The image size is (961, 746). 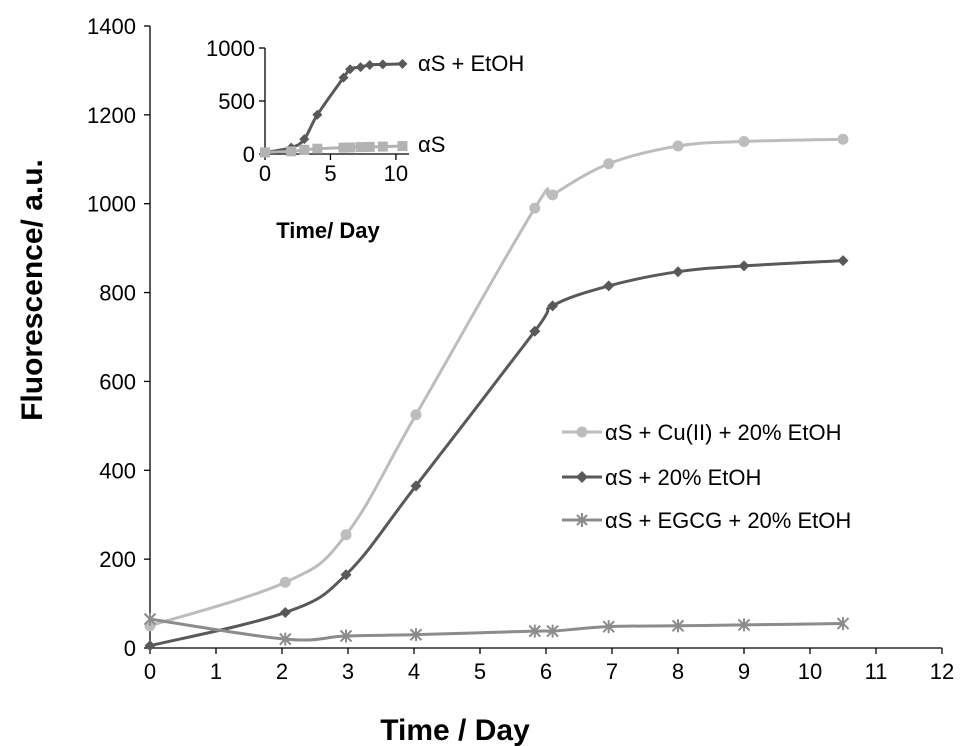 I want to click on legend-marker-egcg, so click(x=582, y=520).